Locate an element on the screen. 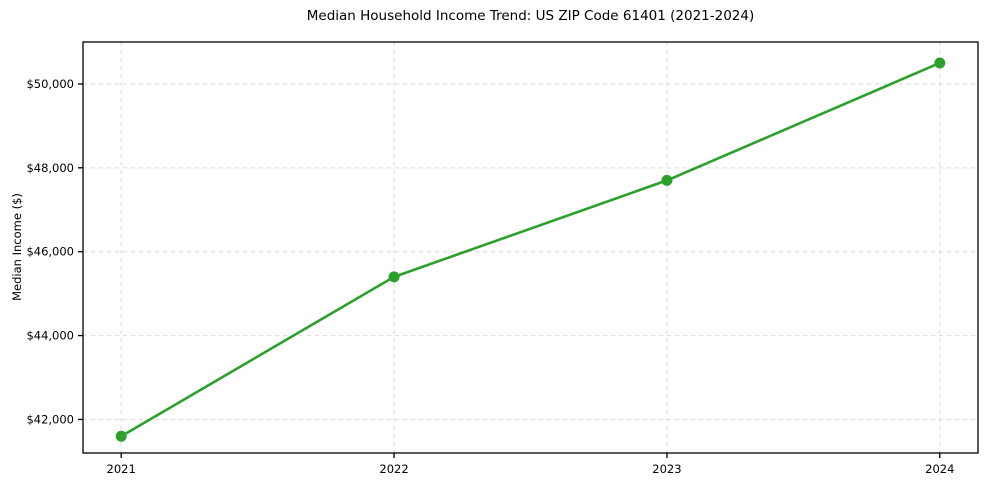  y-tick-label: $50,000 is located at coordinates (50, 84).